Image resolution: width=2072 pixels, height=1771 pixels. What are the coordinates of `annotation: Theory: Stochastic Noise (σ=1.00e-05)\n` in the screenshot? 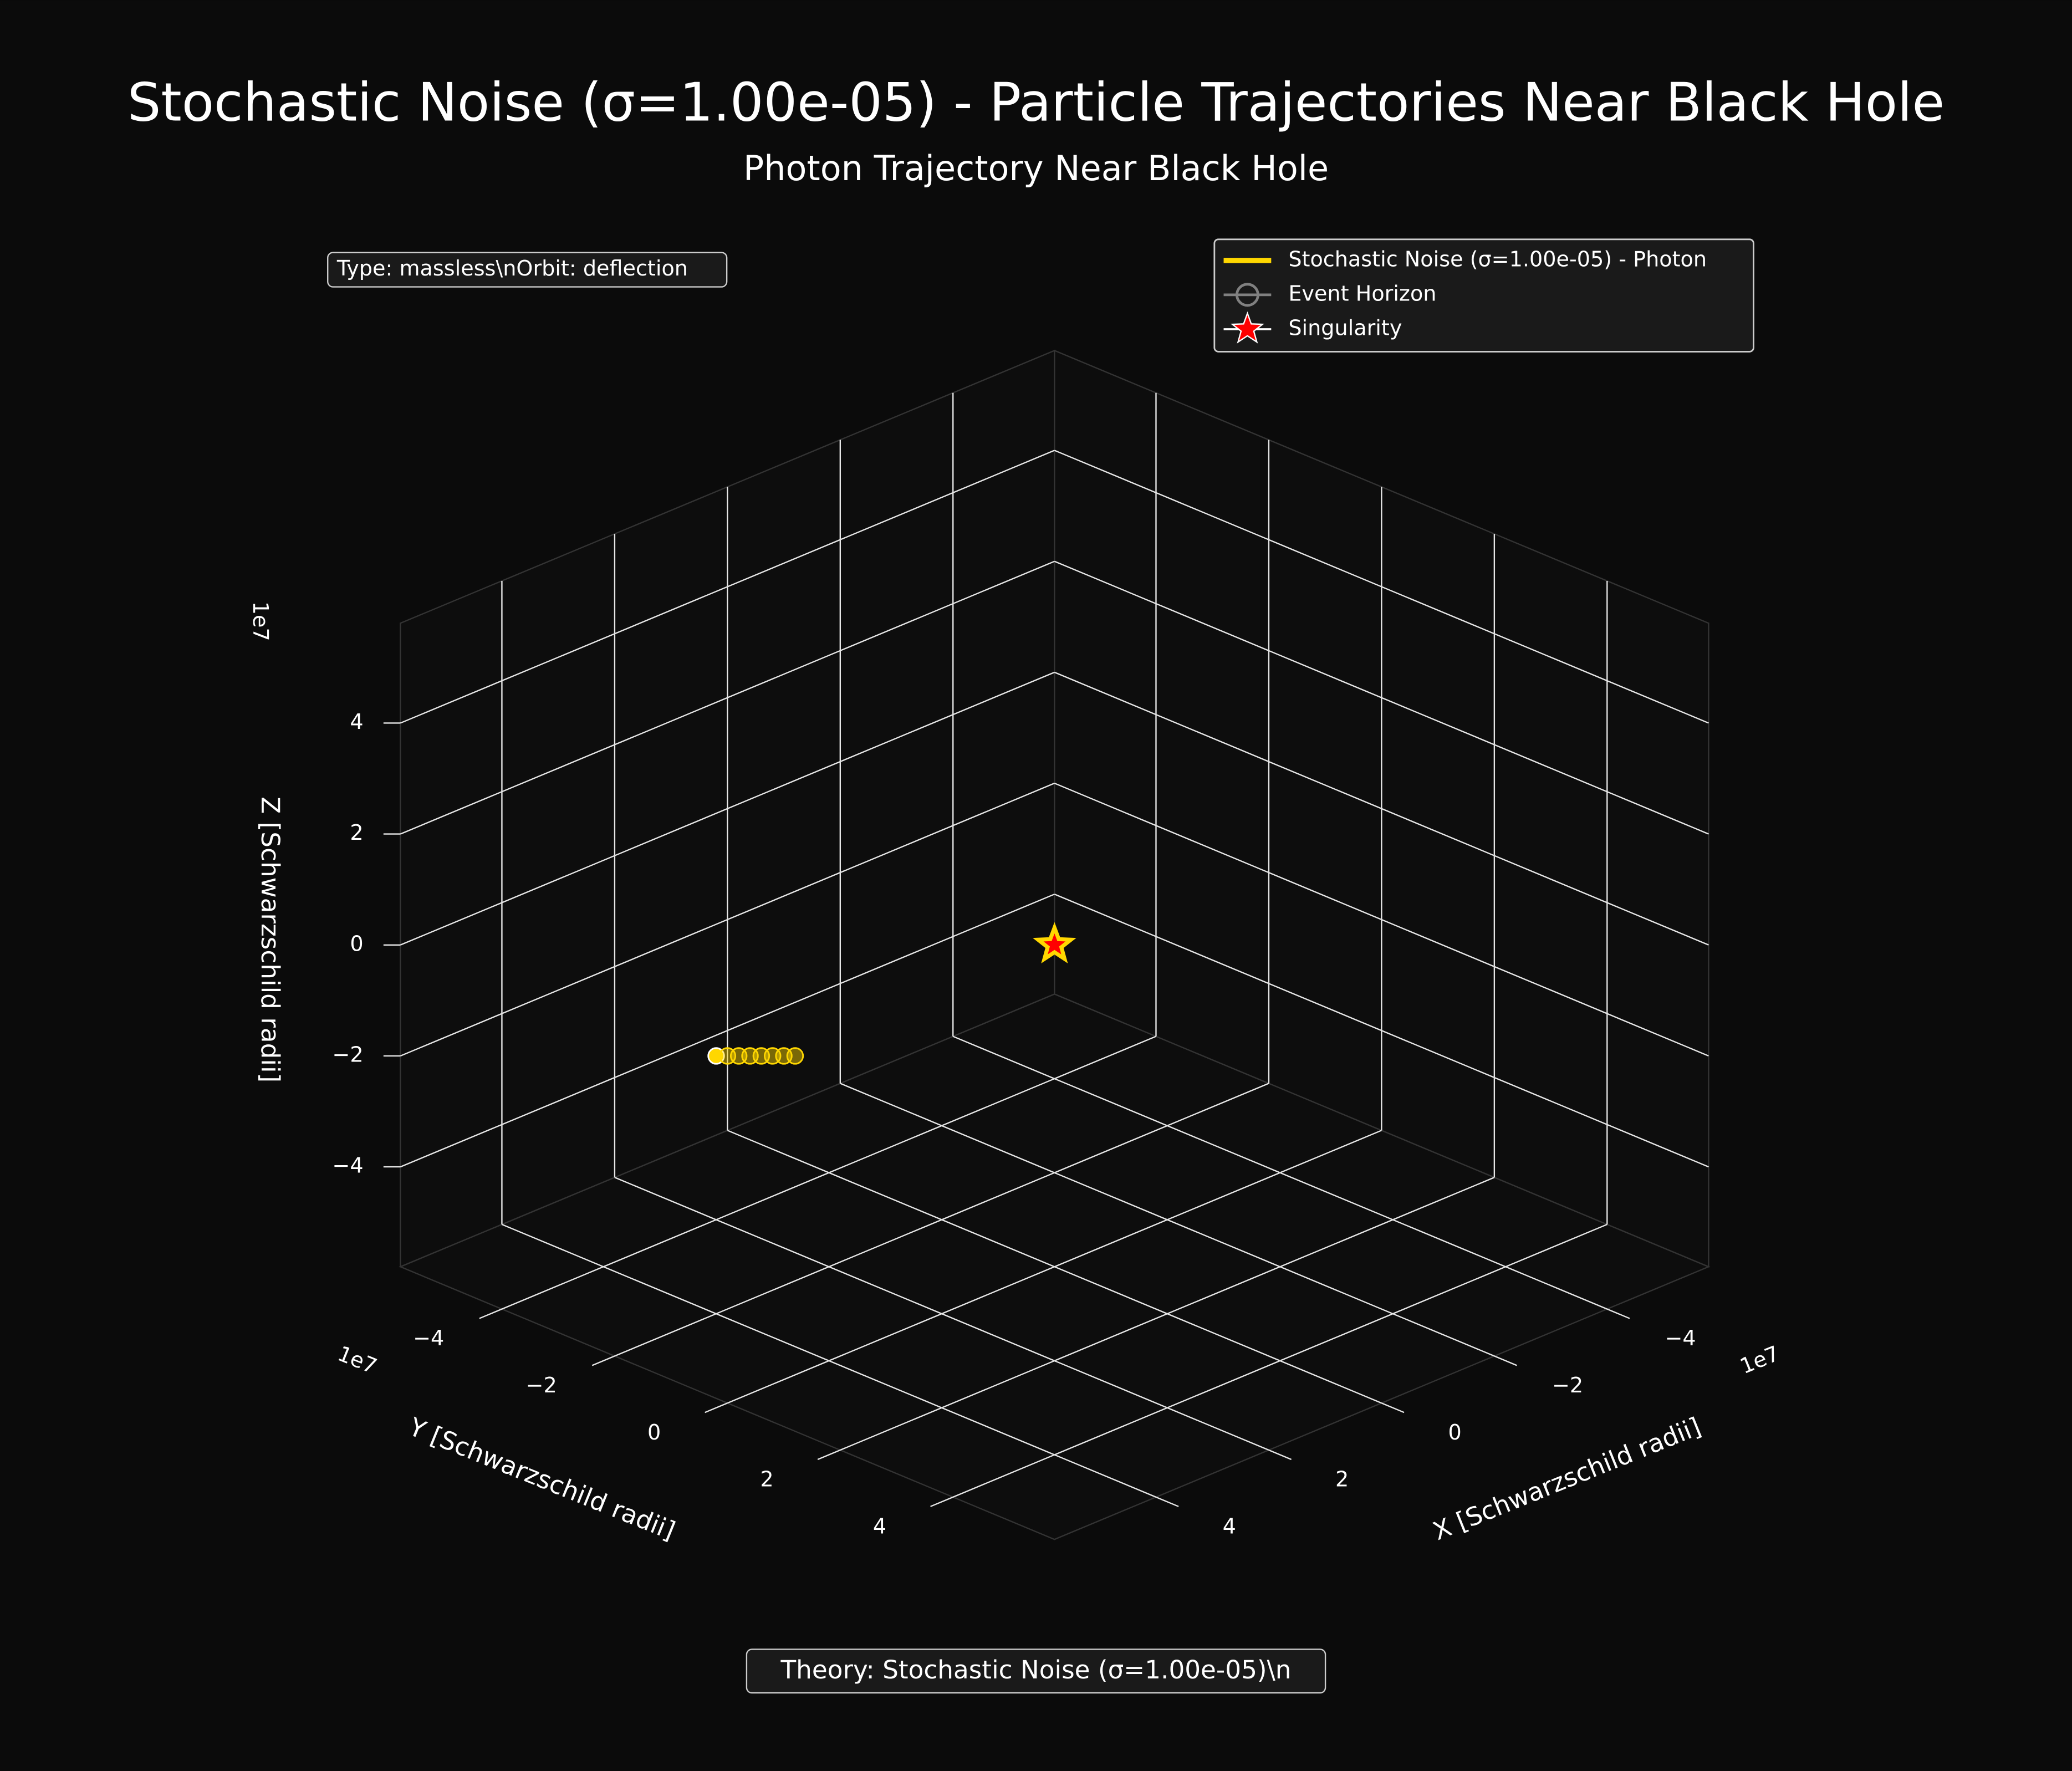 It's located at (1035, 1670).